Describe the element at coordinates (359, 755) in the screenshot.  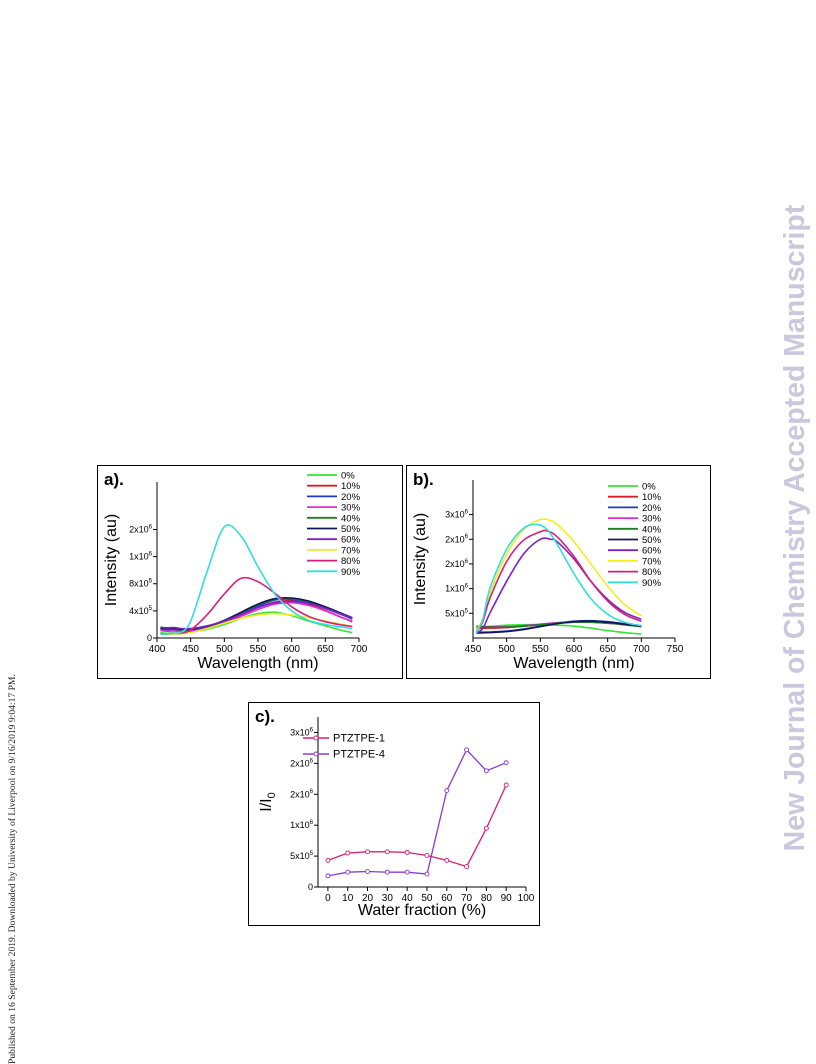
I see `legend-label: PTZTPE-4` at that location.